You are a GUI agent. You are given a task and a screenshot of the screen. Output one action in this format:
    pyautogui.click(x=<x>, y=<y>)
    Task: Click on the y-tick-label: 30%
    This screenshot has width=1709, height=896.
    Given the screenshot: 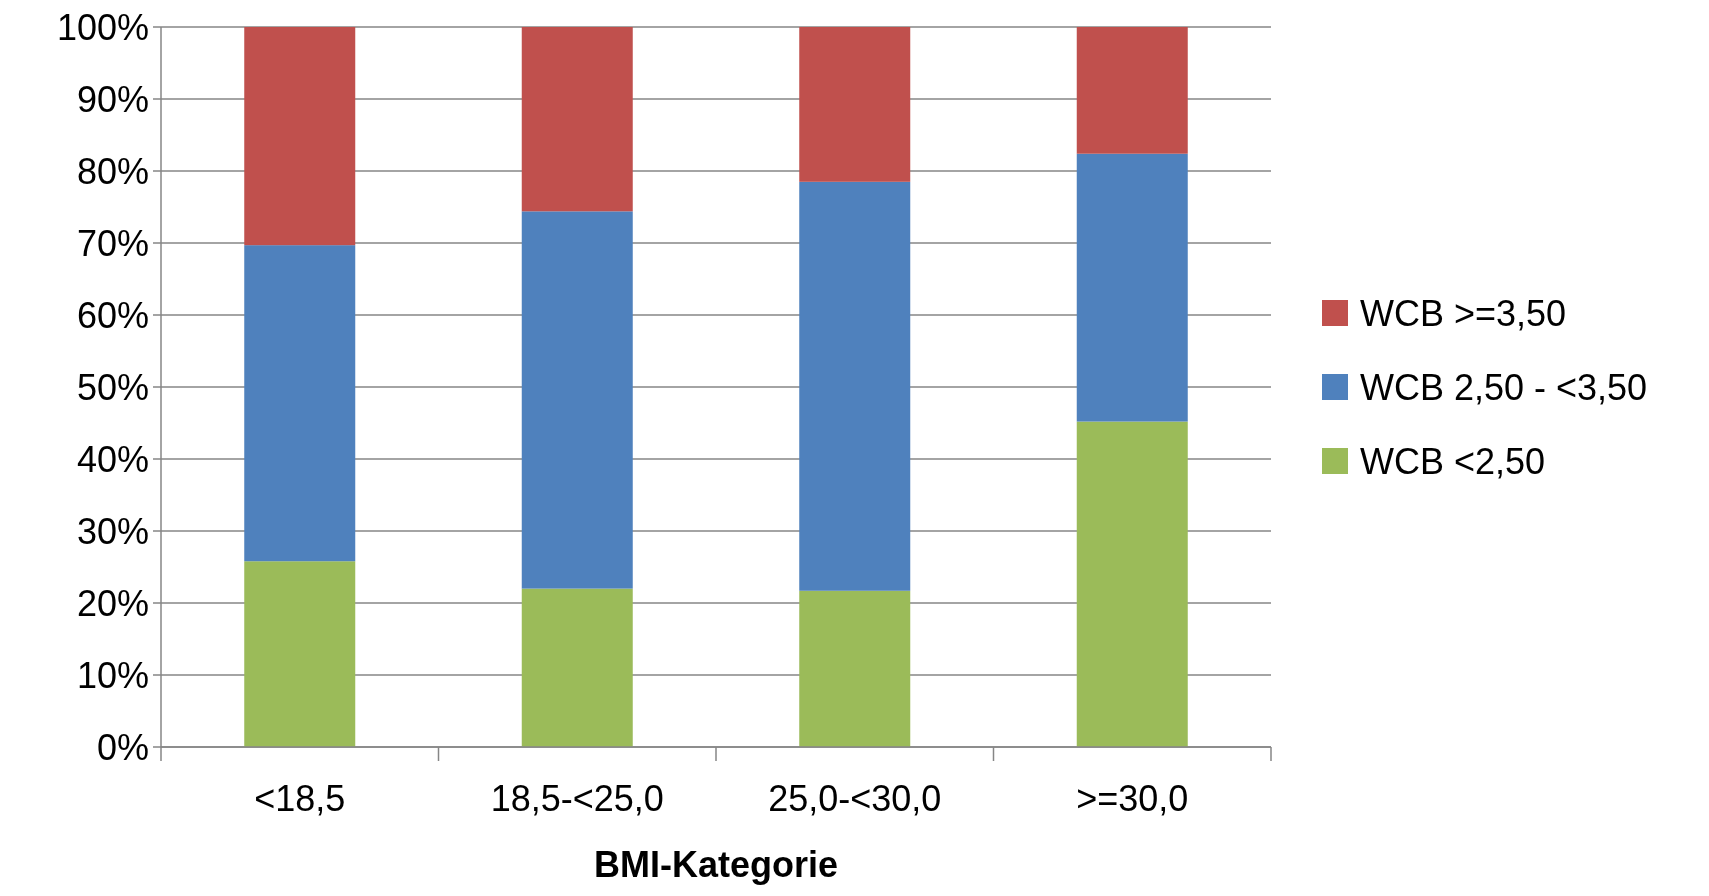 What is the action you would take?
    pyautogui.click(x=112, y=531)
    